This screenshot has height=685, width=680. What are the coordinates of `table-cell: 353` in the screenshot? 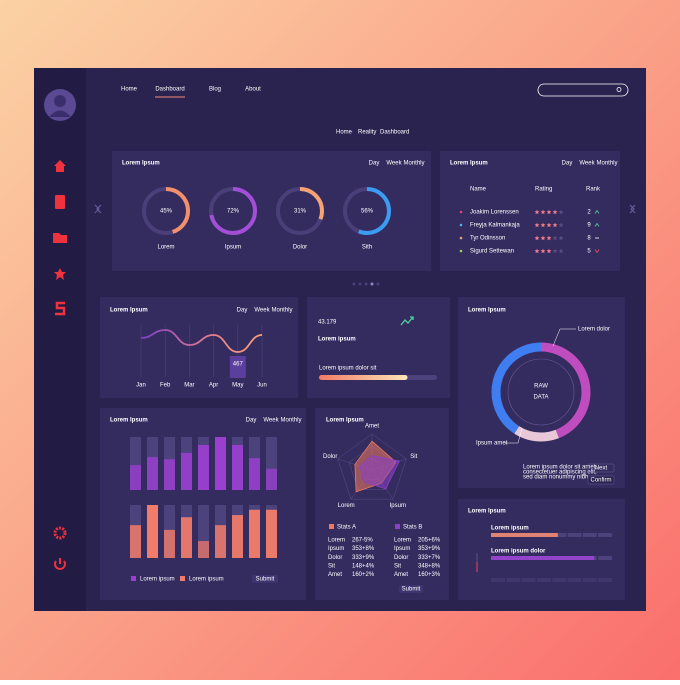 It's located at (357, 549).